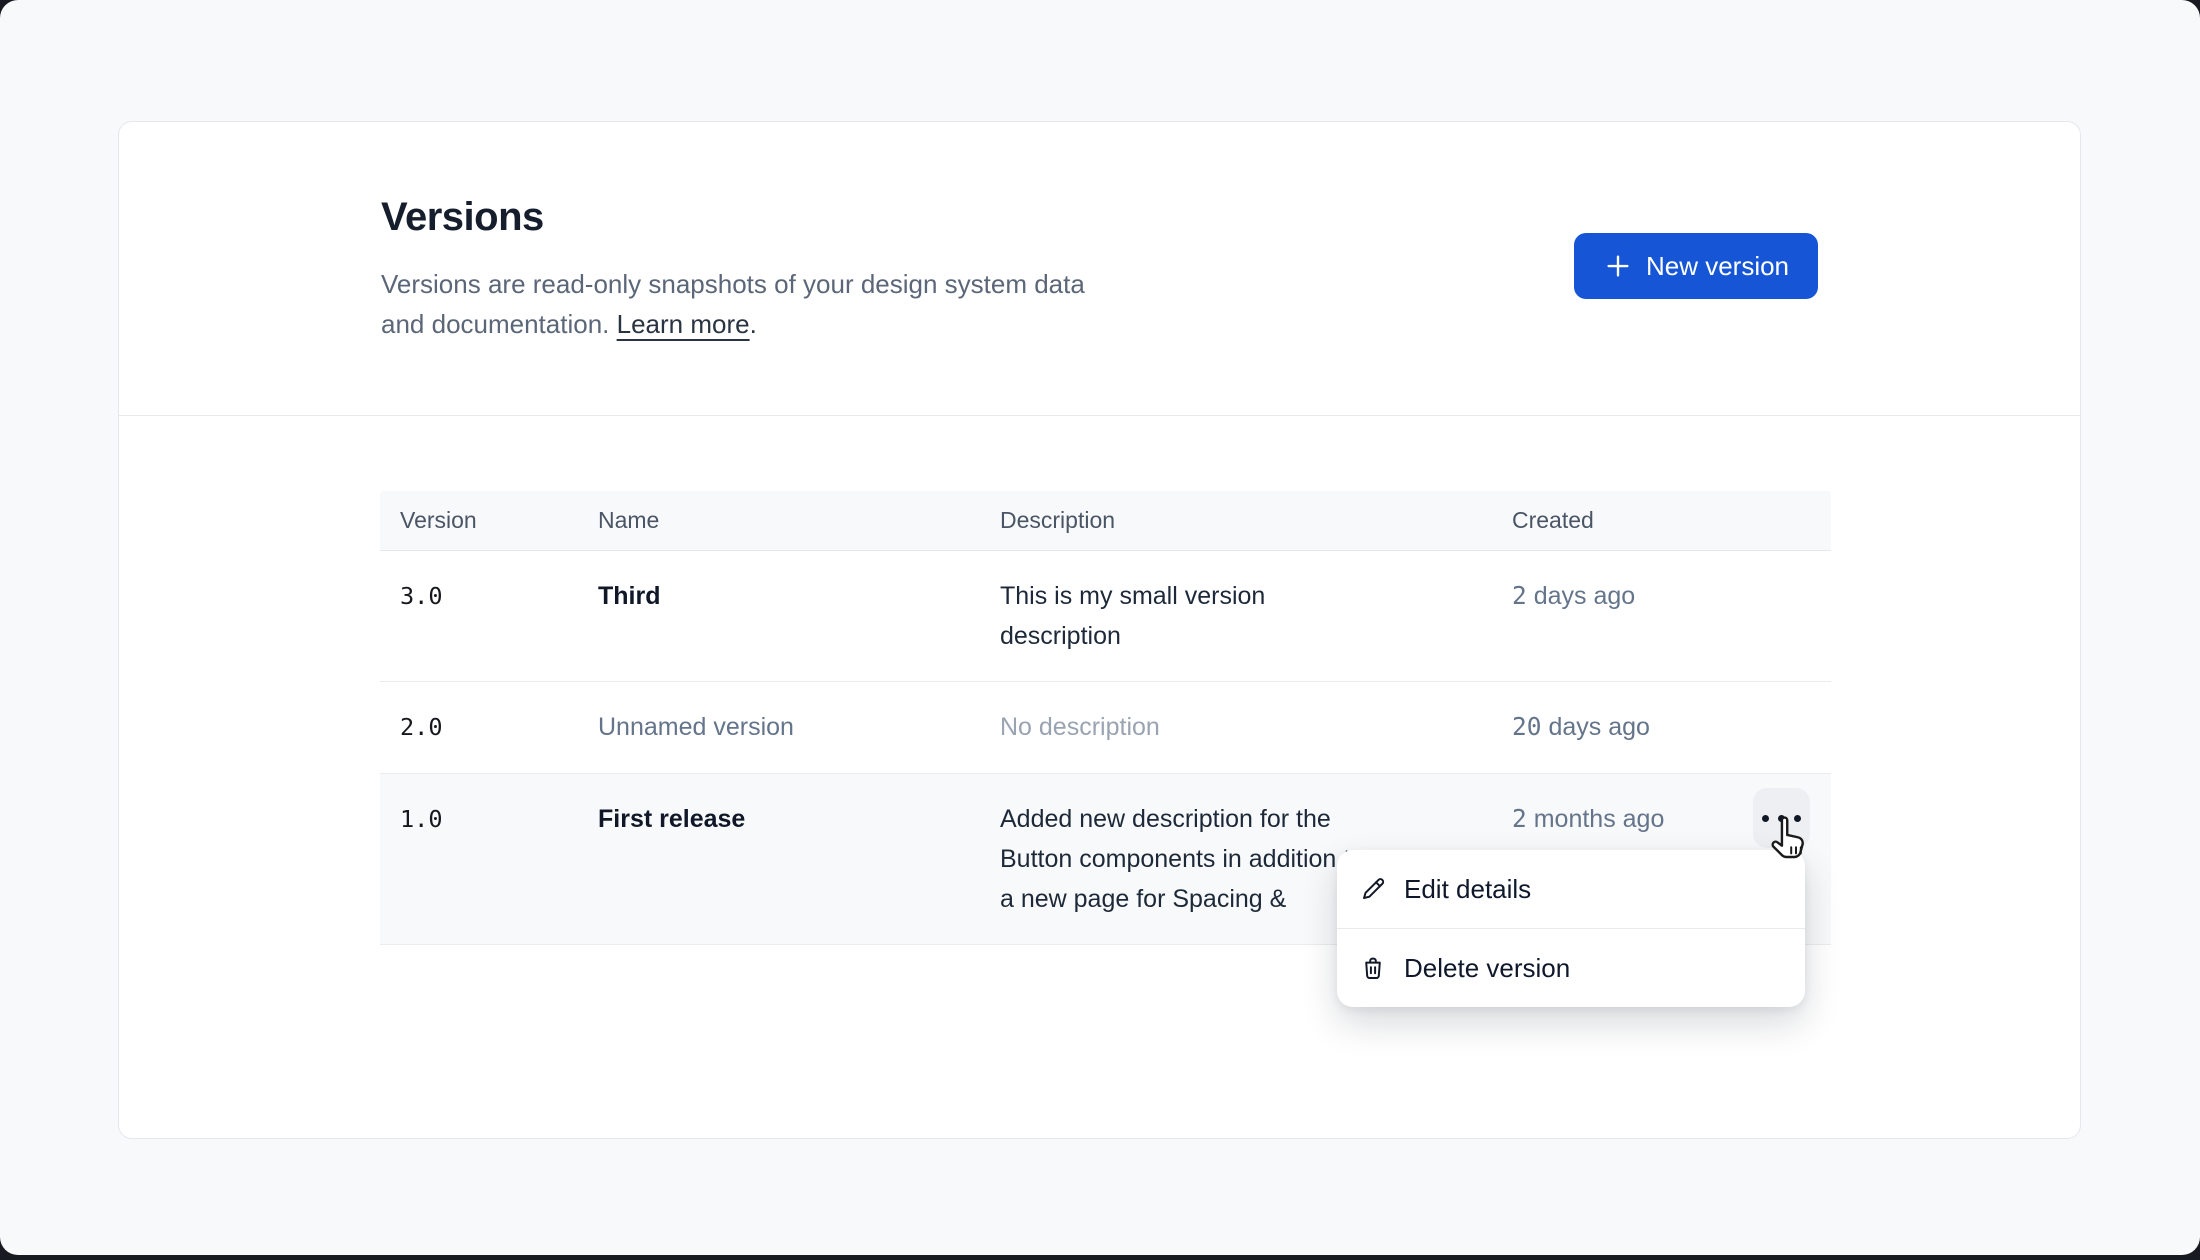 The image size is (2200, 1260). I want to click on new-version-label: New version, so click(1717, 265).